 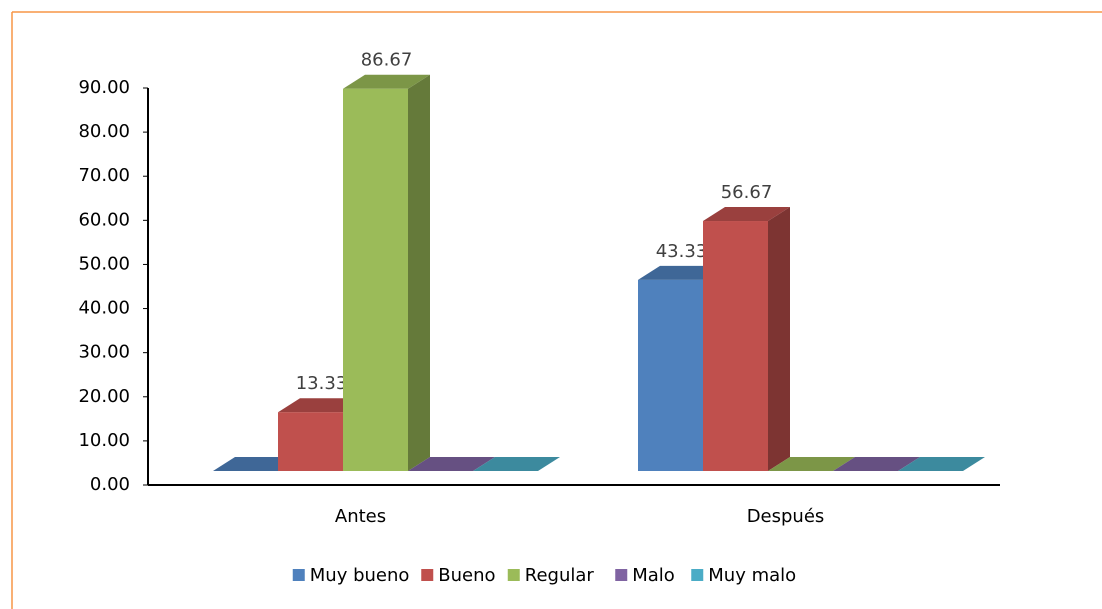 What do you see at coordinates (387, 60) in the screenshot?
I see `value-label: 86.67` at bounding box center [387, 60].